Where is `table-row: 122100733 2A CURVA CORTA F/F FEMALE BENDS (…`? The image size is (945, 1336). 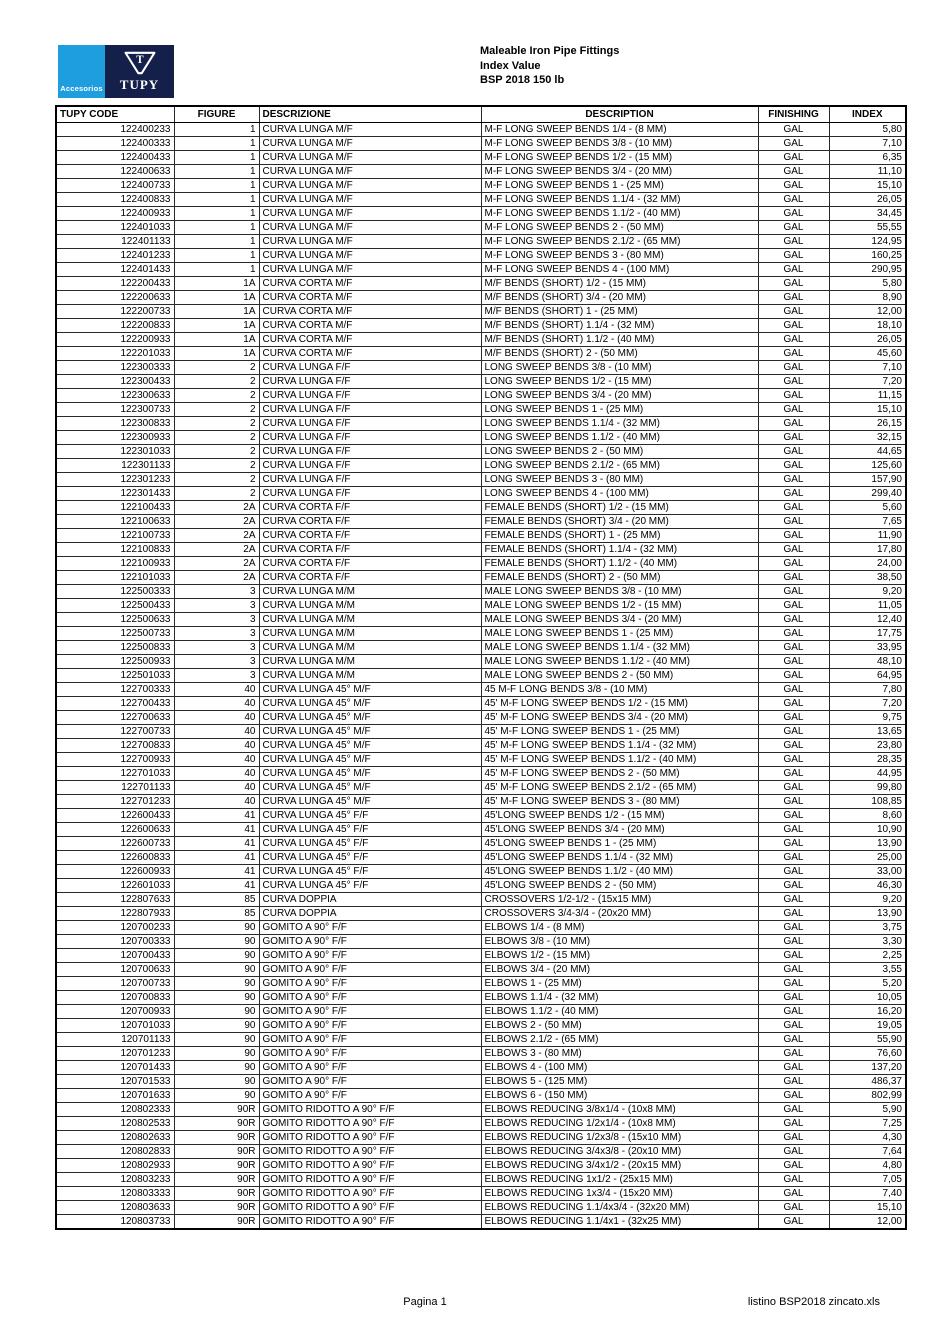 table-row: 122100733 2A CURVA CORTA F/F FEMALE BENDS (… is located at coordinates (481, 535).